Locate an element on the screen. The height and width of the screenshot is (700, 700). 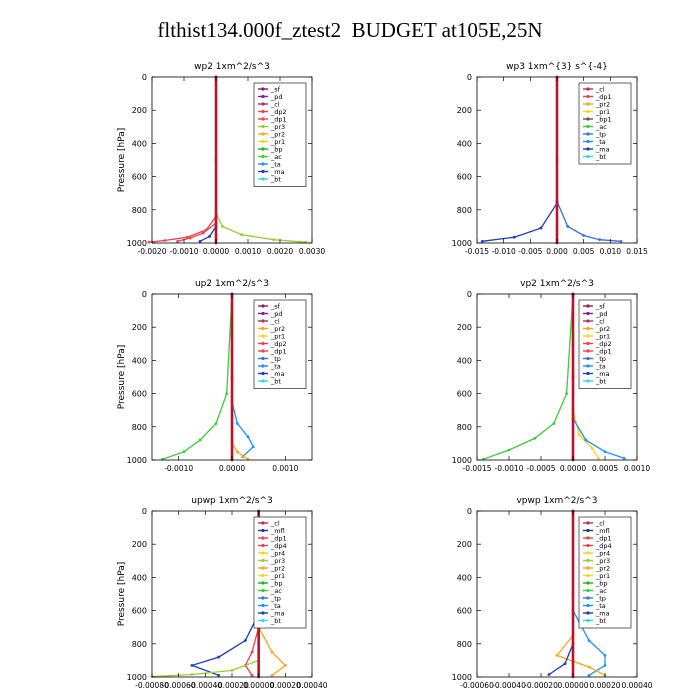
legend-box is located at coordinates (280, 572).